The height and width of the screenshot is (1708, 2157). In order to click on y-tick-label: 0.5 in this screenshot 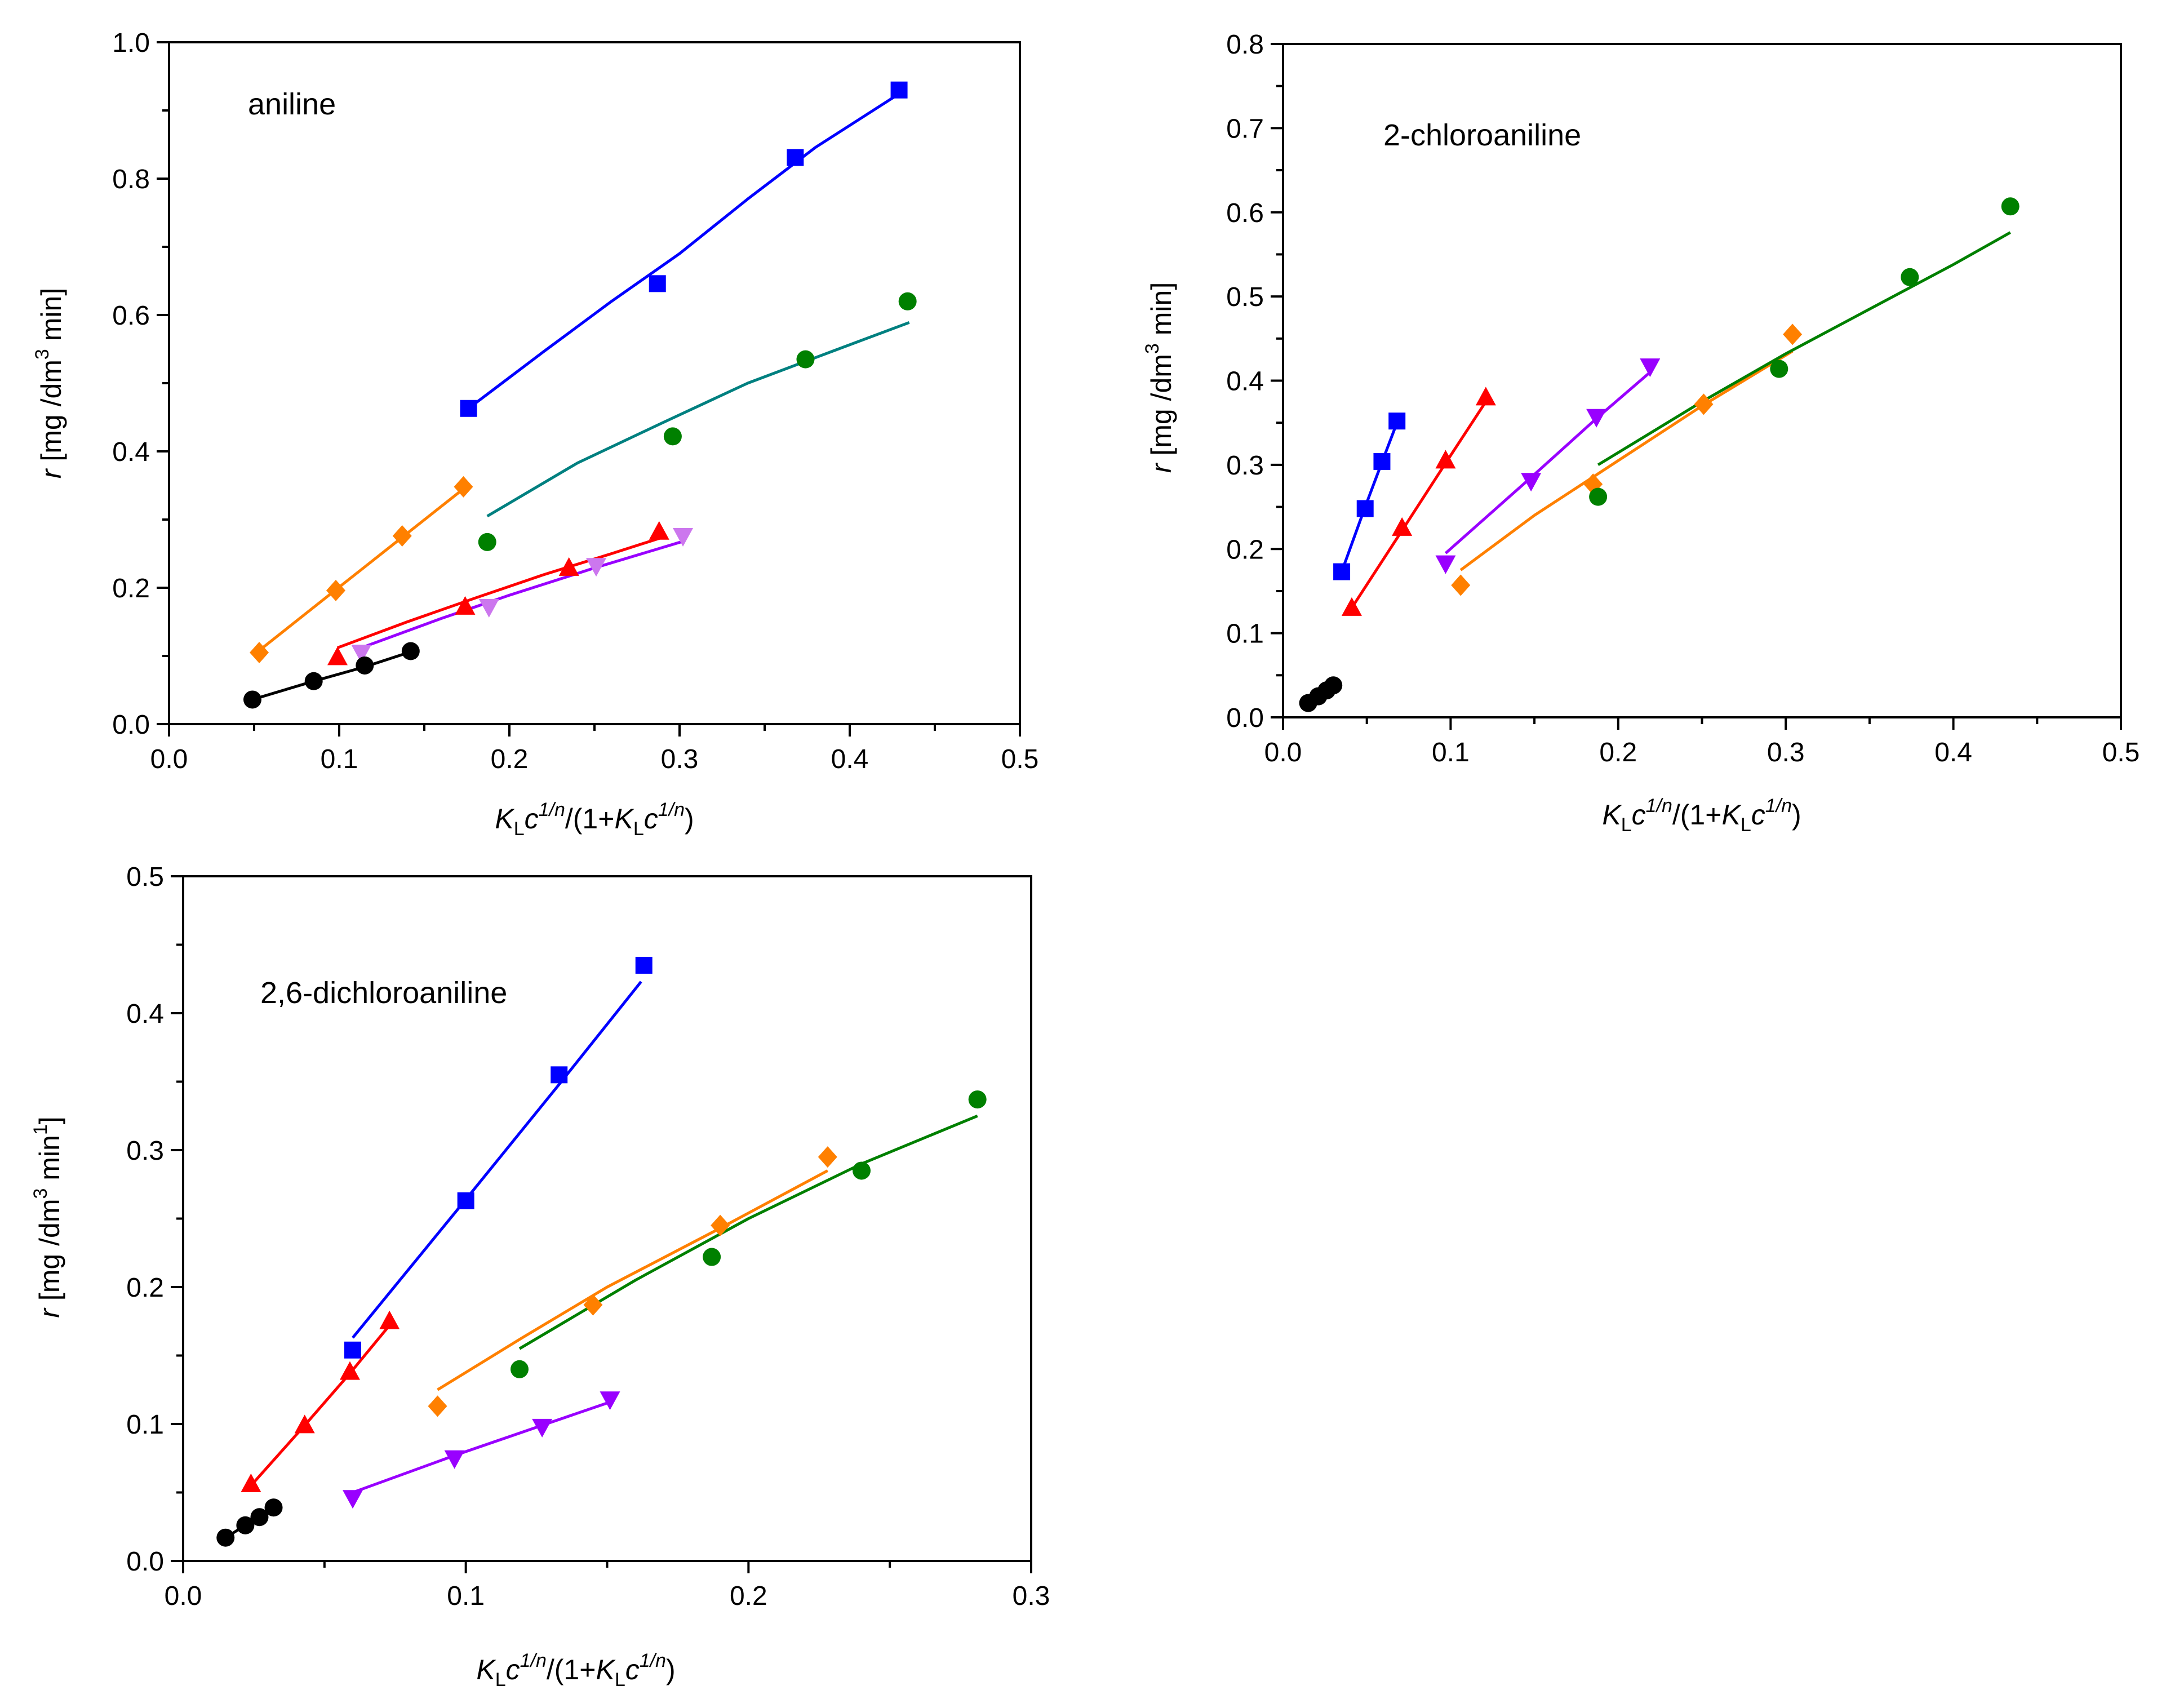, I will do `click(145, 877)`.